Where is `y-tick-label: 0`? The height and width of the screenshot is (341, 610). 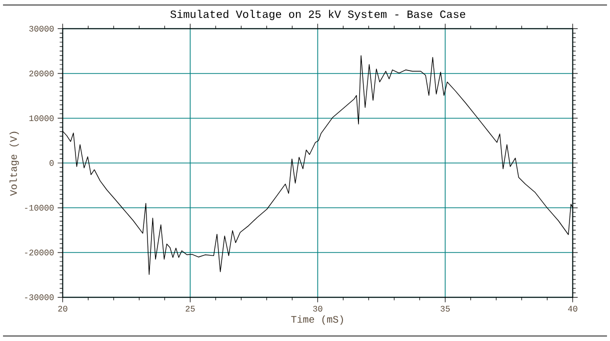
y-tick-label: 0 is located at coordinates (52, 163).